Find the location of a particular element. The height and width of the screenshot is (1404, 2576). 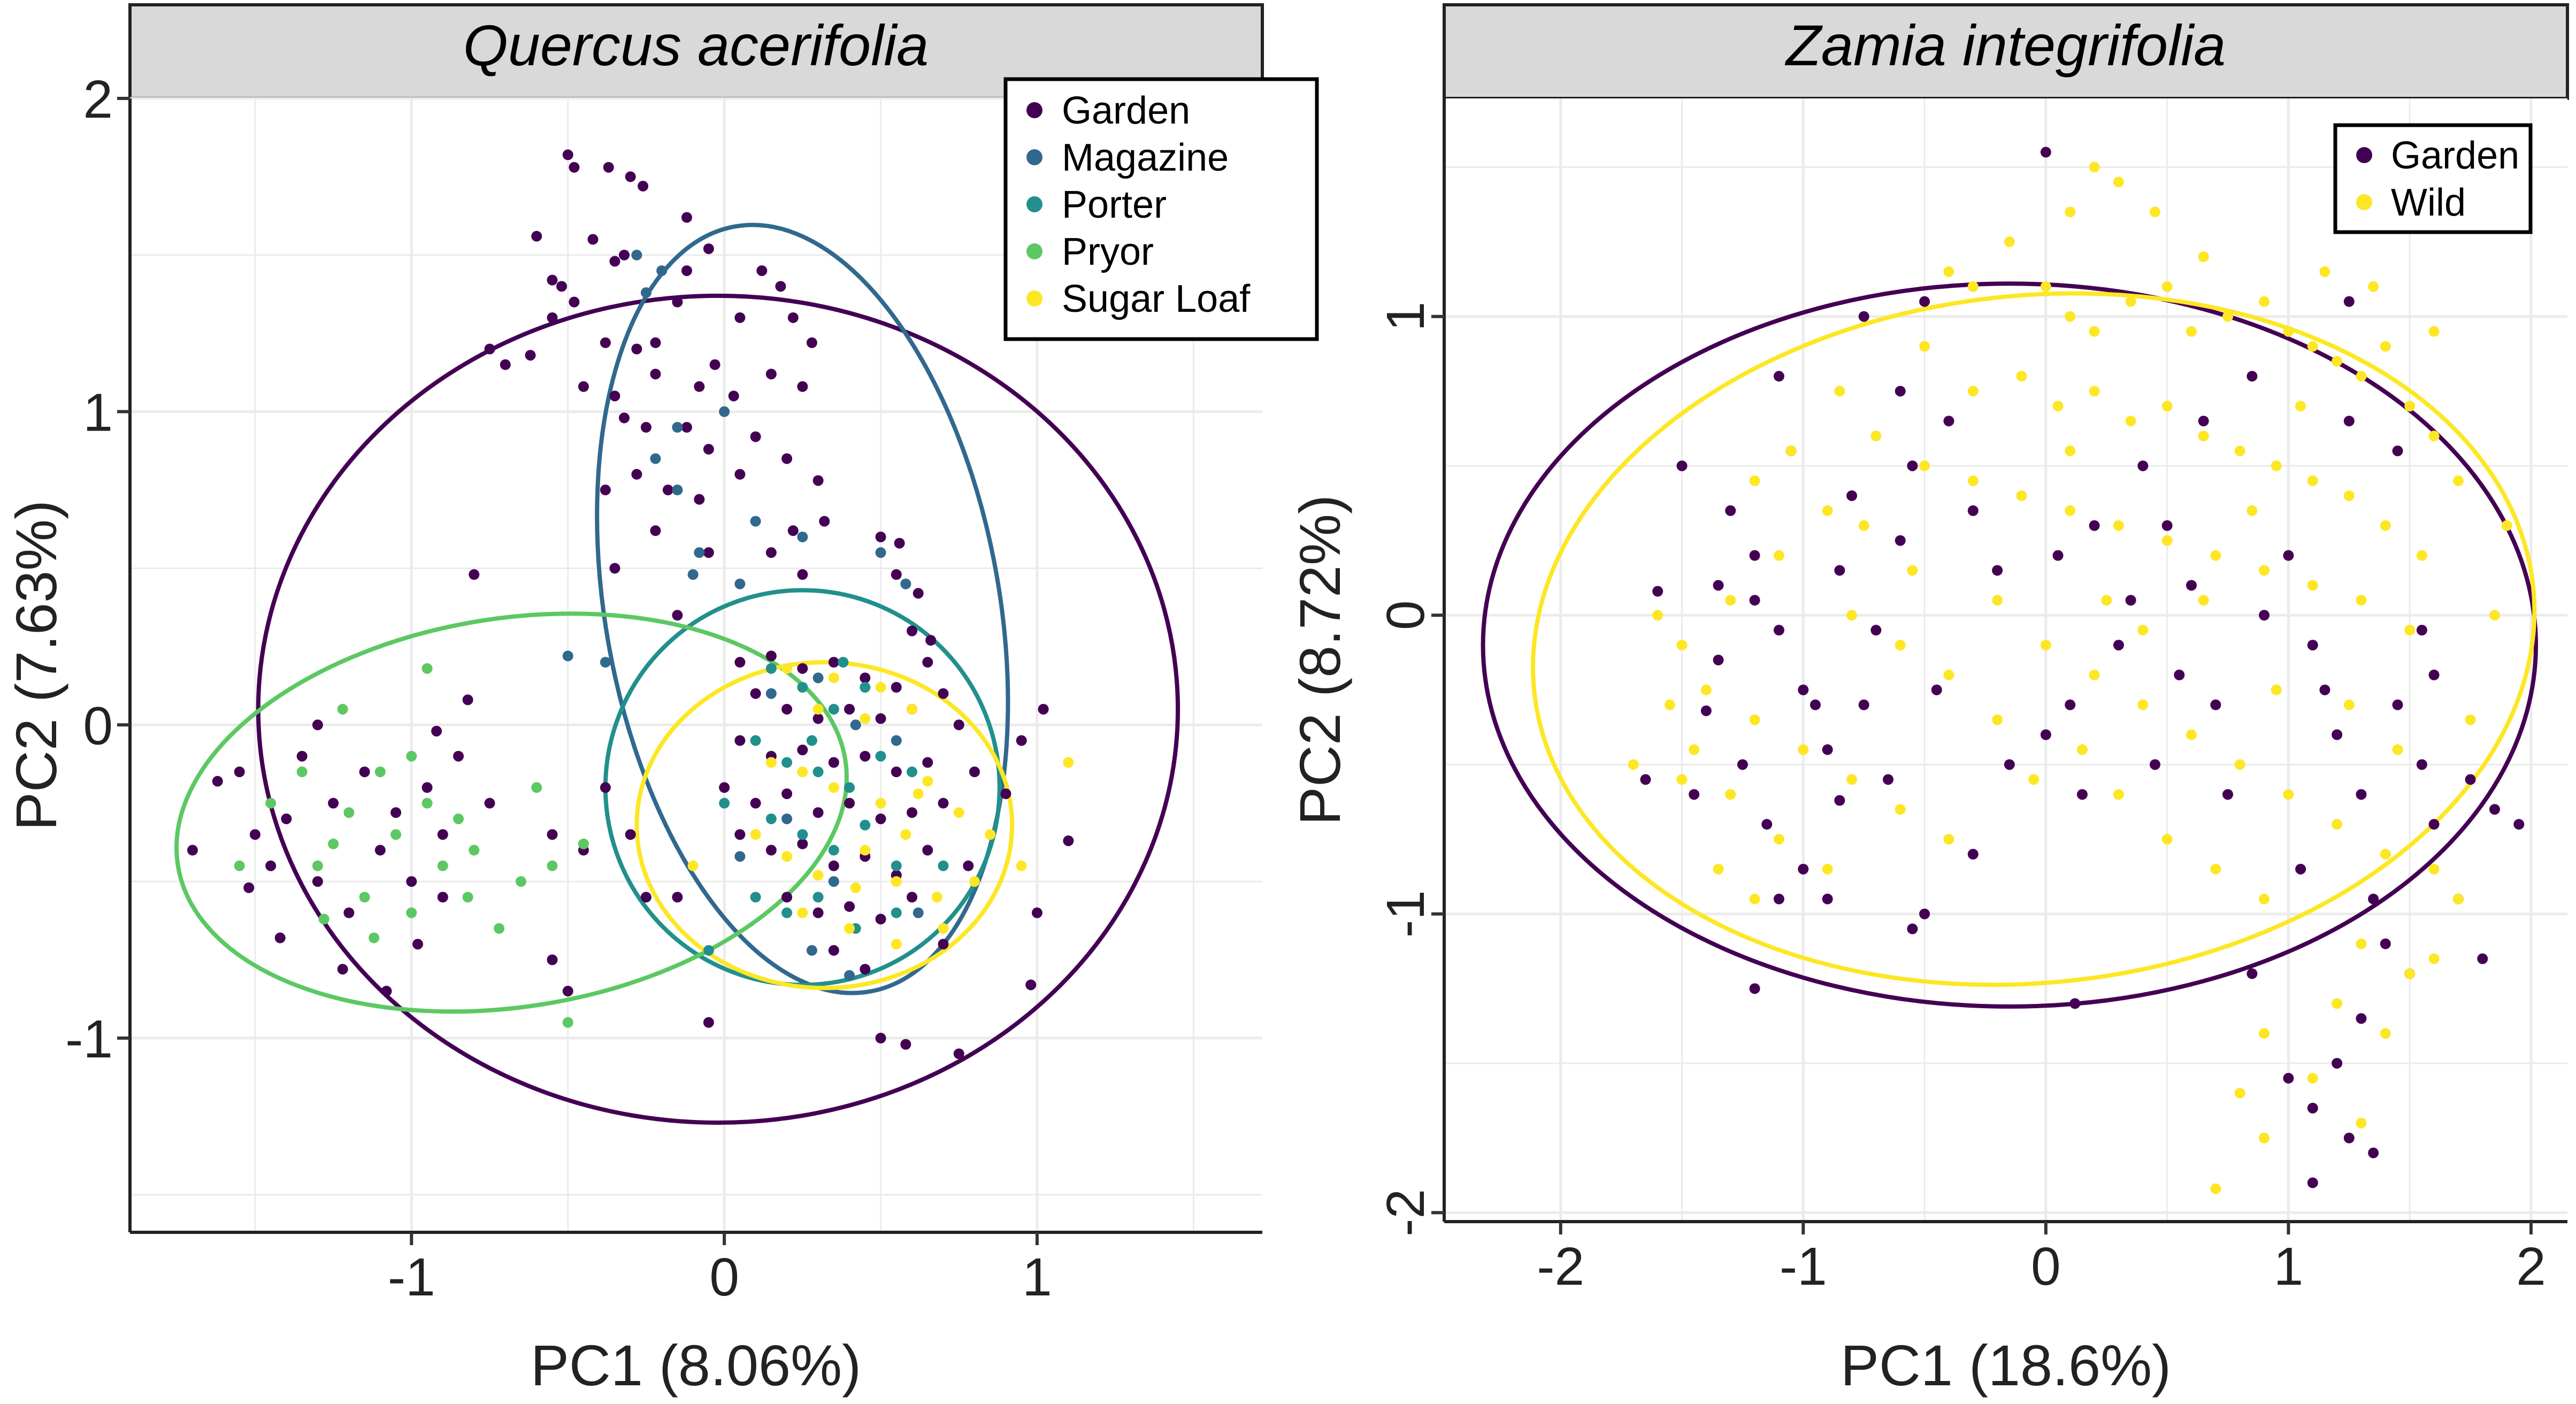

legend-key-wild is located at coordinates (2364, 202).